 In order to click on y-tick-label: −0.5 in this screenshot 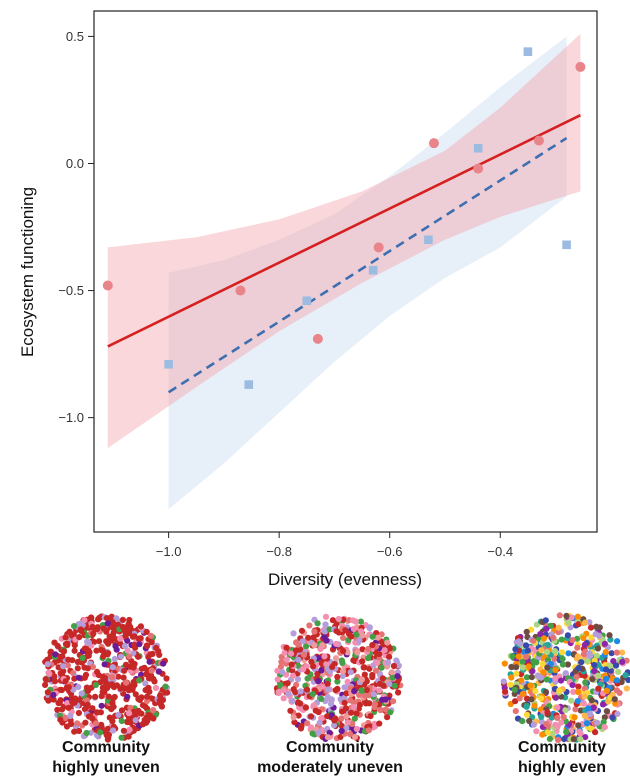, I will do `click(71, 290)`.